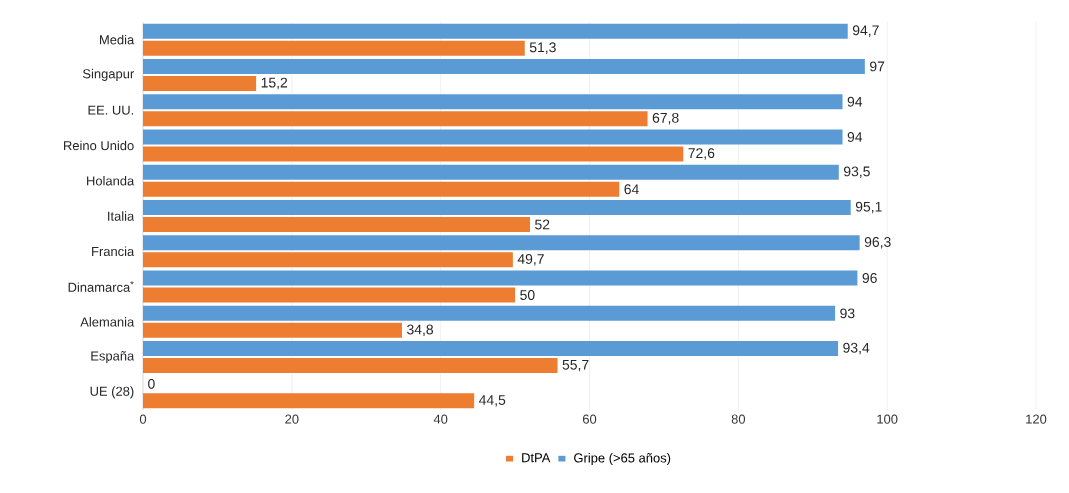  Describe the element at coordinates (856, 348) in the screenshot. I see `data-label: 93,4` at that location.